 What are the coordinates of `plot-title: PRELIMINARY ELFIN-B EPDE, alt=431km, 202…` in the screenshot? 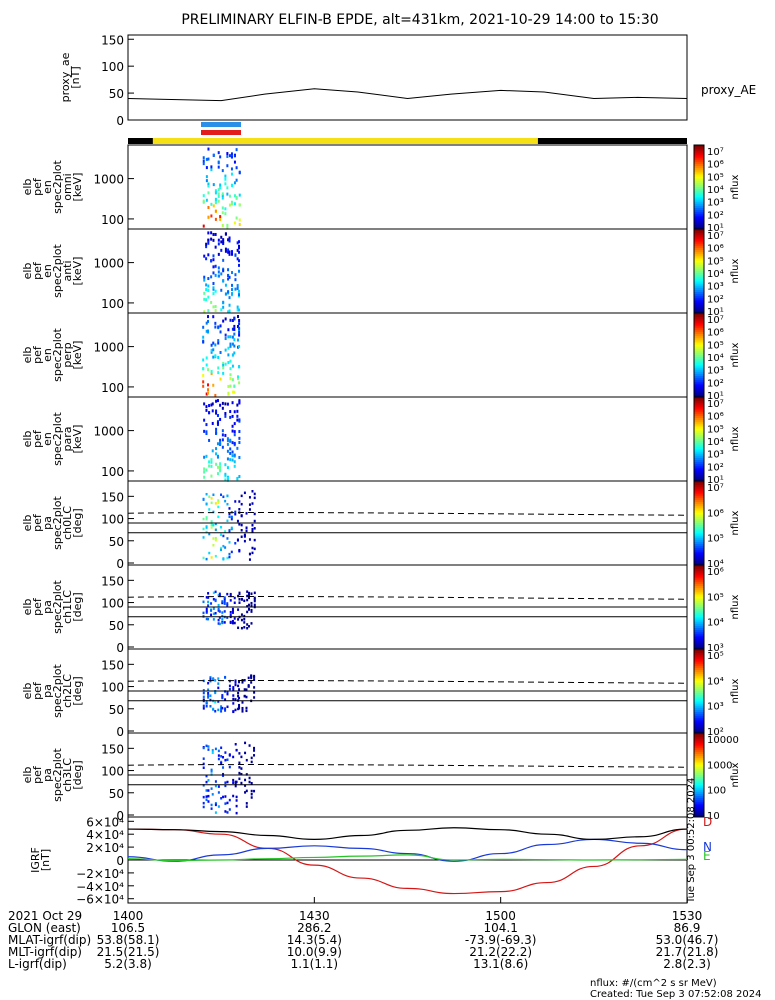 It's located at (419, 20).